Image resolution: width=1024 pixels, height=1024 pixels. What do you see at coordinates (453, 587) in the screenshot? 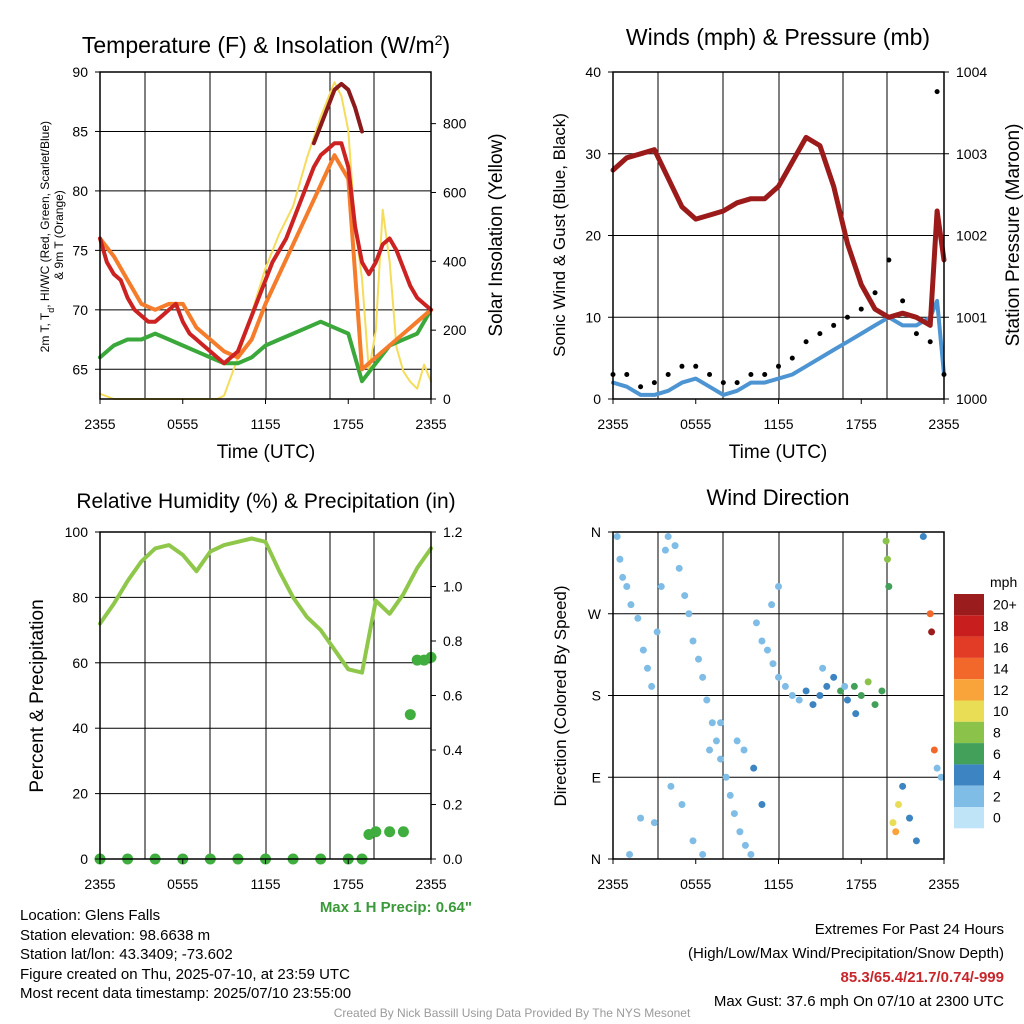
I see `rh-y2tick-label: 1.0` at bounding box center [453, 587].